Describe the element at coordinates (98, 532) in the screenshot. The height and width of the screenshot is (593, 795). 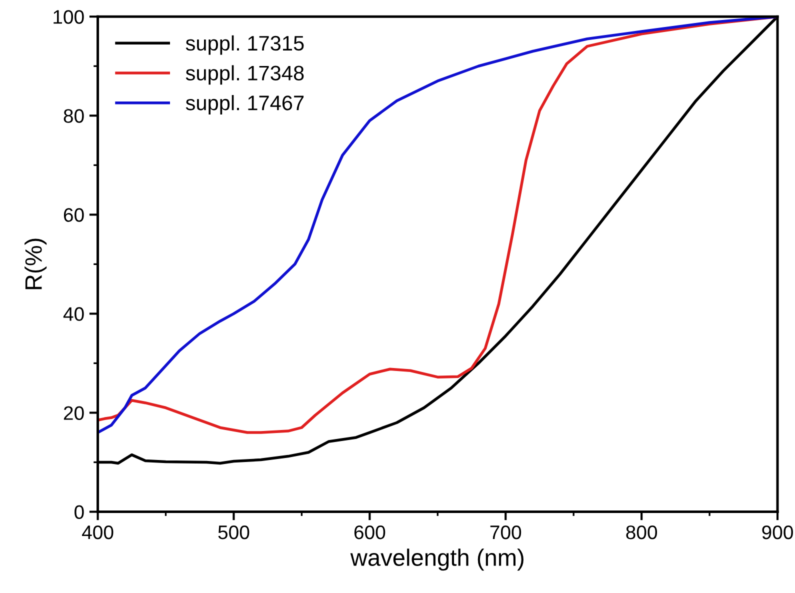
I see `x-tick-label: 400` at that location.